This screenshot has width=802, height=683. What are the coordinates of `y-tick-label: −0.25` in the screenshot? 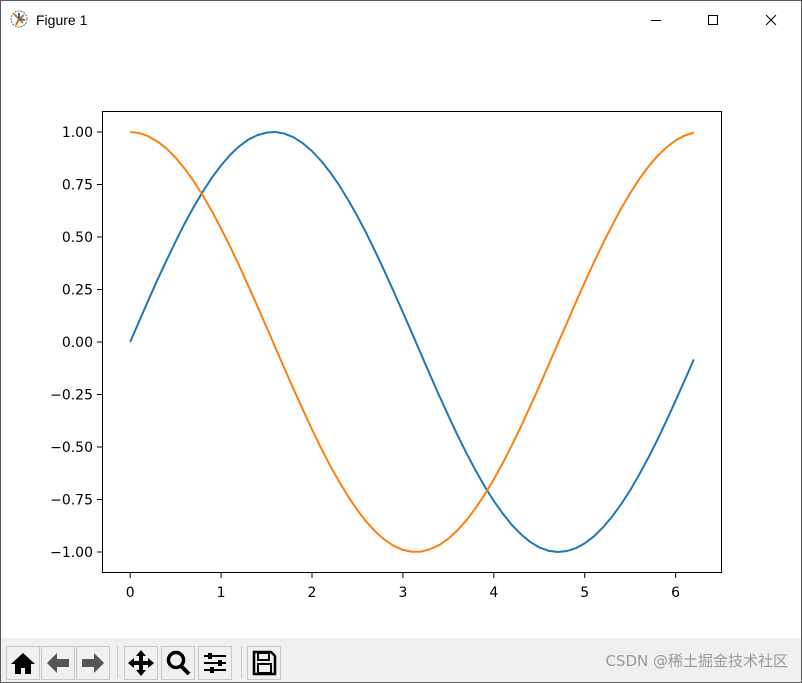 It's located at (71, 396).